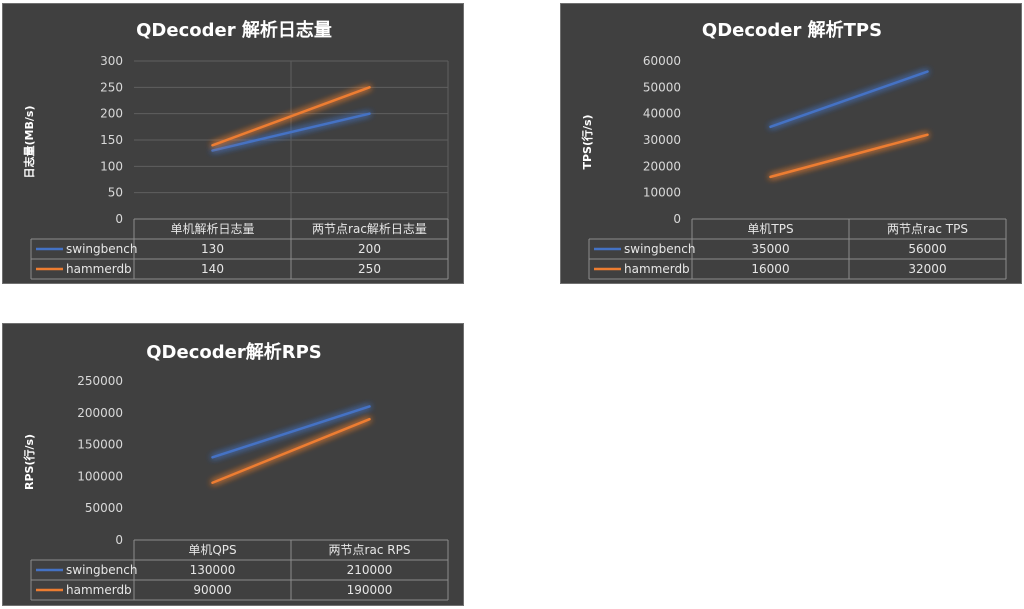  I want to click on data-label: 90000, so click(212, 590).